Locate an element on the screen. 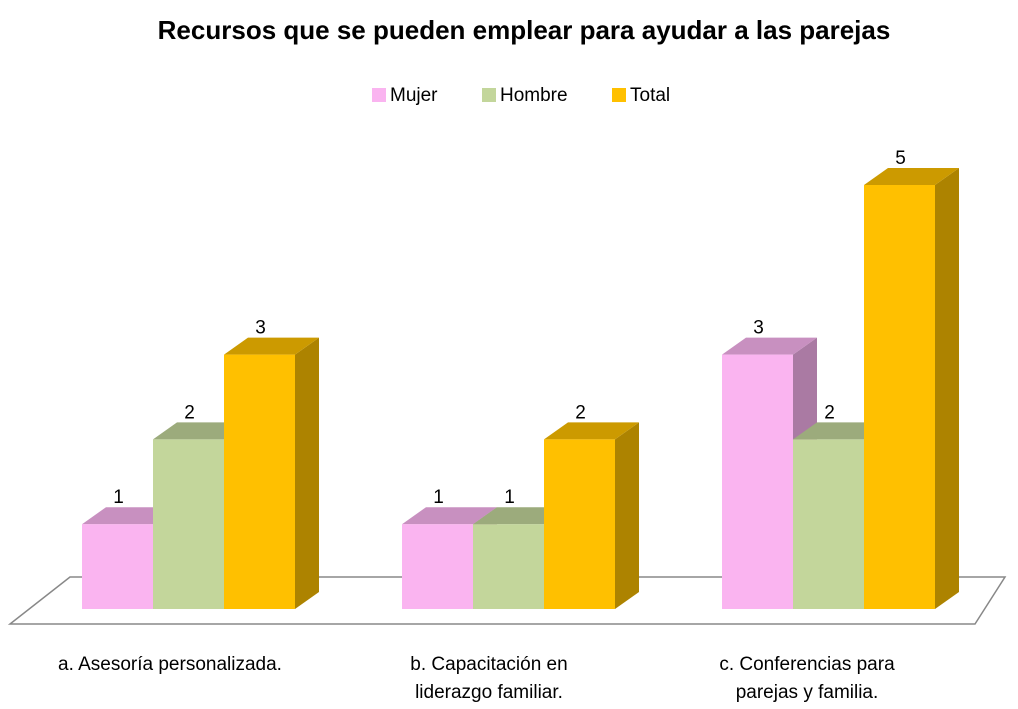 Image resolution: width=1018 pixels, height=709 pixels. x-tick-label: b. Capacitación en liderazgo familiar. is located at coordinates (489, 678).